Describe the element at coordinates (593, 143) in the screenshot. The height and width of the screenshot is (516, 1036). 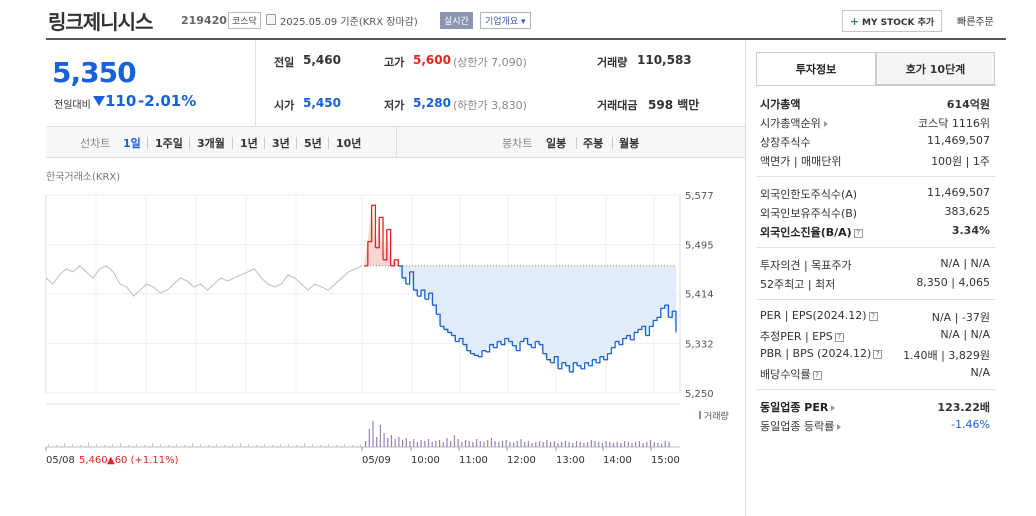
I see `candle-weekly: 주봉` at that location.